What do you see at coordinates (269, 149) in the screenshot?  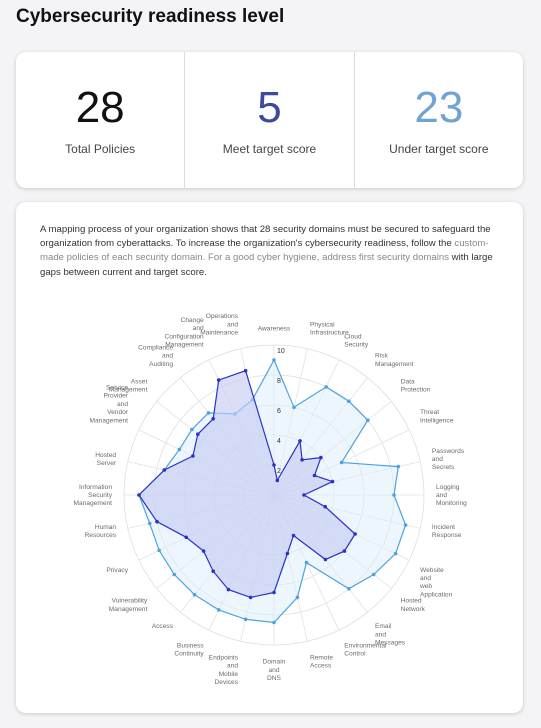 I see `stat-label-meet: Meet target score` at bounding box center [269, 149].